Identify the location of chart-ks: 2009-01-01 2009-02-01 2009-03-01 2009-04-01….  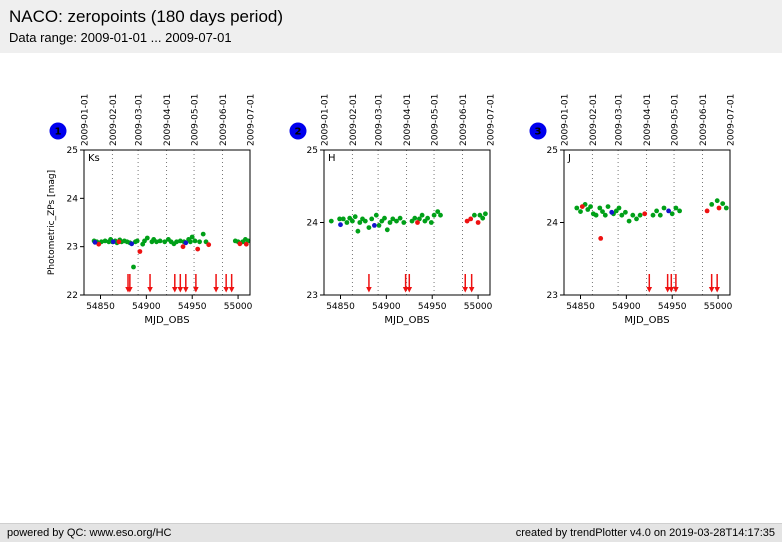
(164, 211).